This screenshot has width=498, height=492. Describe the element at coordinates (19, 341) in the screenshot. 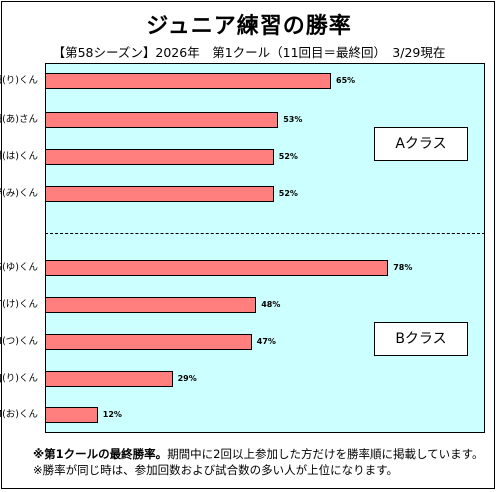

I see `category-label: AI(つ)くん` at that location.